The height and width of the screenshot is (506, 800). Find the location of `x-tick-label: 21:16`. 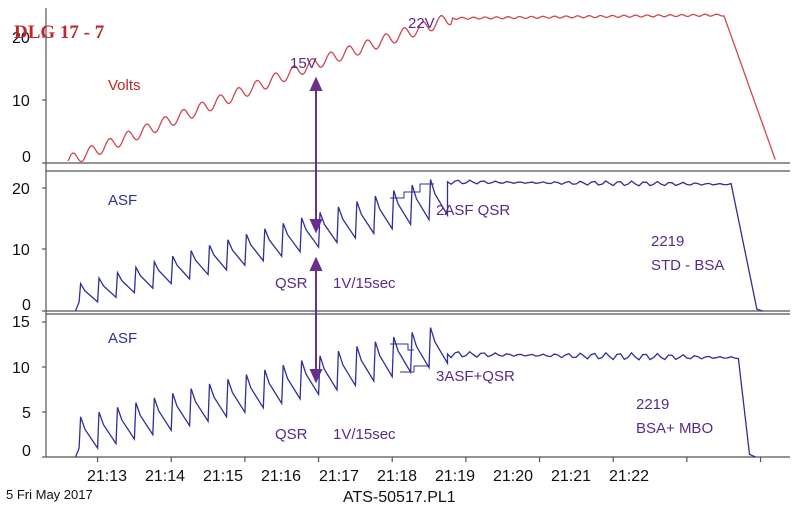

x-tick-label: 21:16 is located at coordinates (281, 476).